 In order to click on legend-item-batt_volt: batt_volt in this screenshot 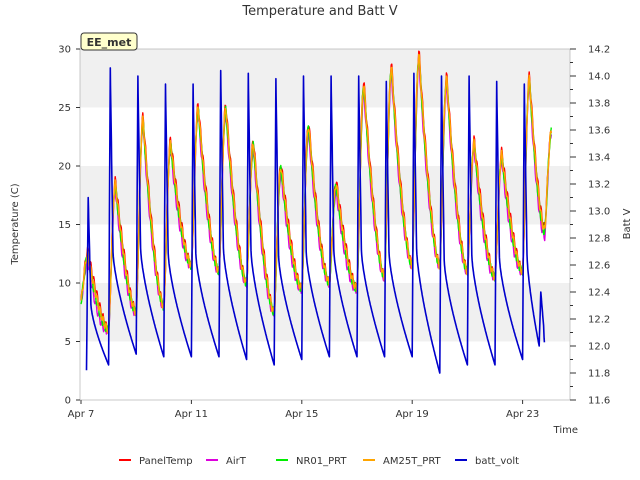, I will do `click(487, 461)`.